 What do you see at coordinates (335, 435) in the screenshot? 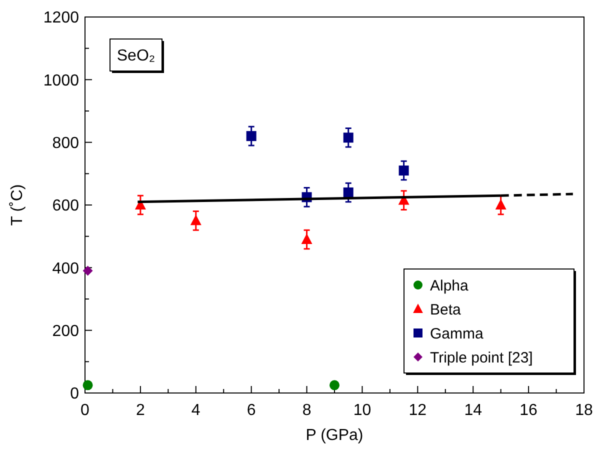
I see `x-axis-title: P (GPa)` at bounding box center [335, 435].